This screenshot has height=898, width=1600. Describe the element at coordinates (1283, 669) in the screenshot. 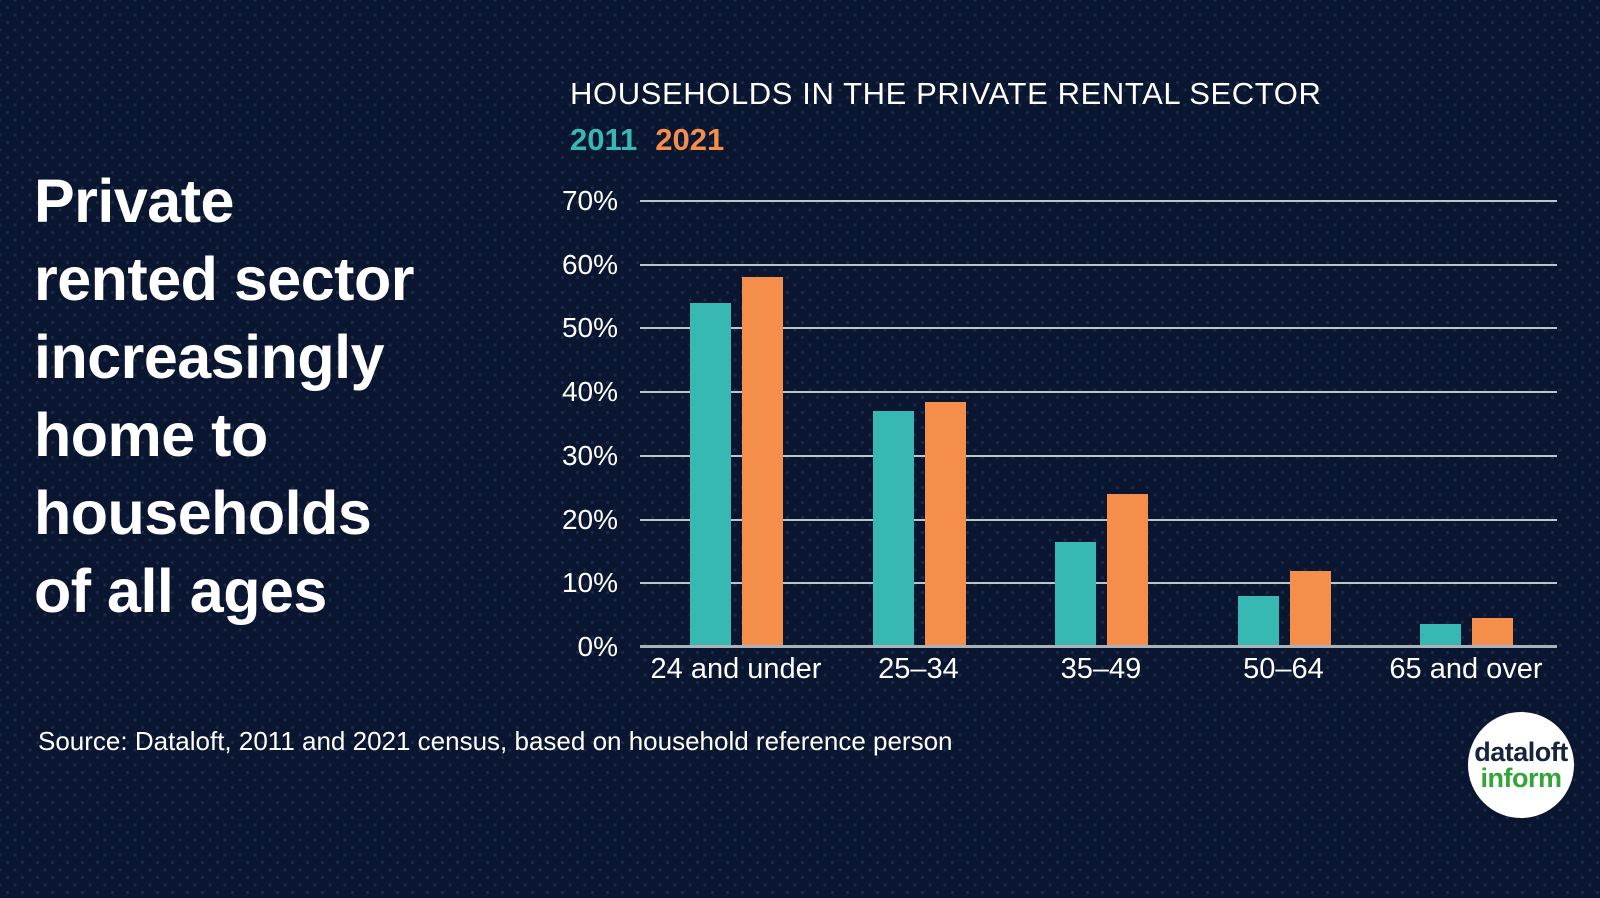

I see `x-tick-label-50-64: 50–64` at that location.